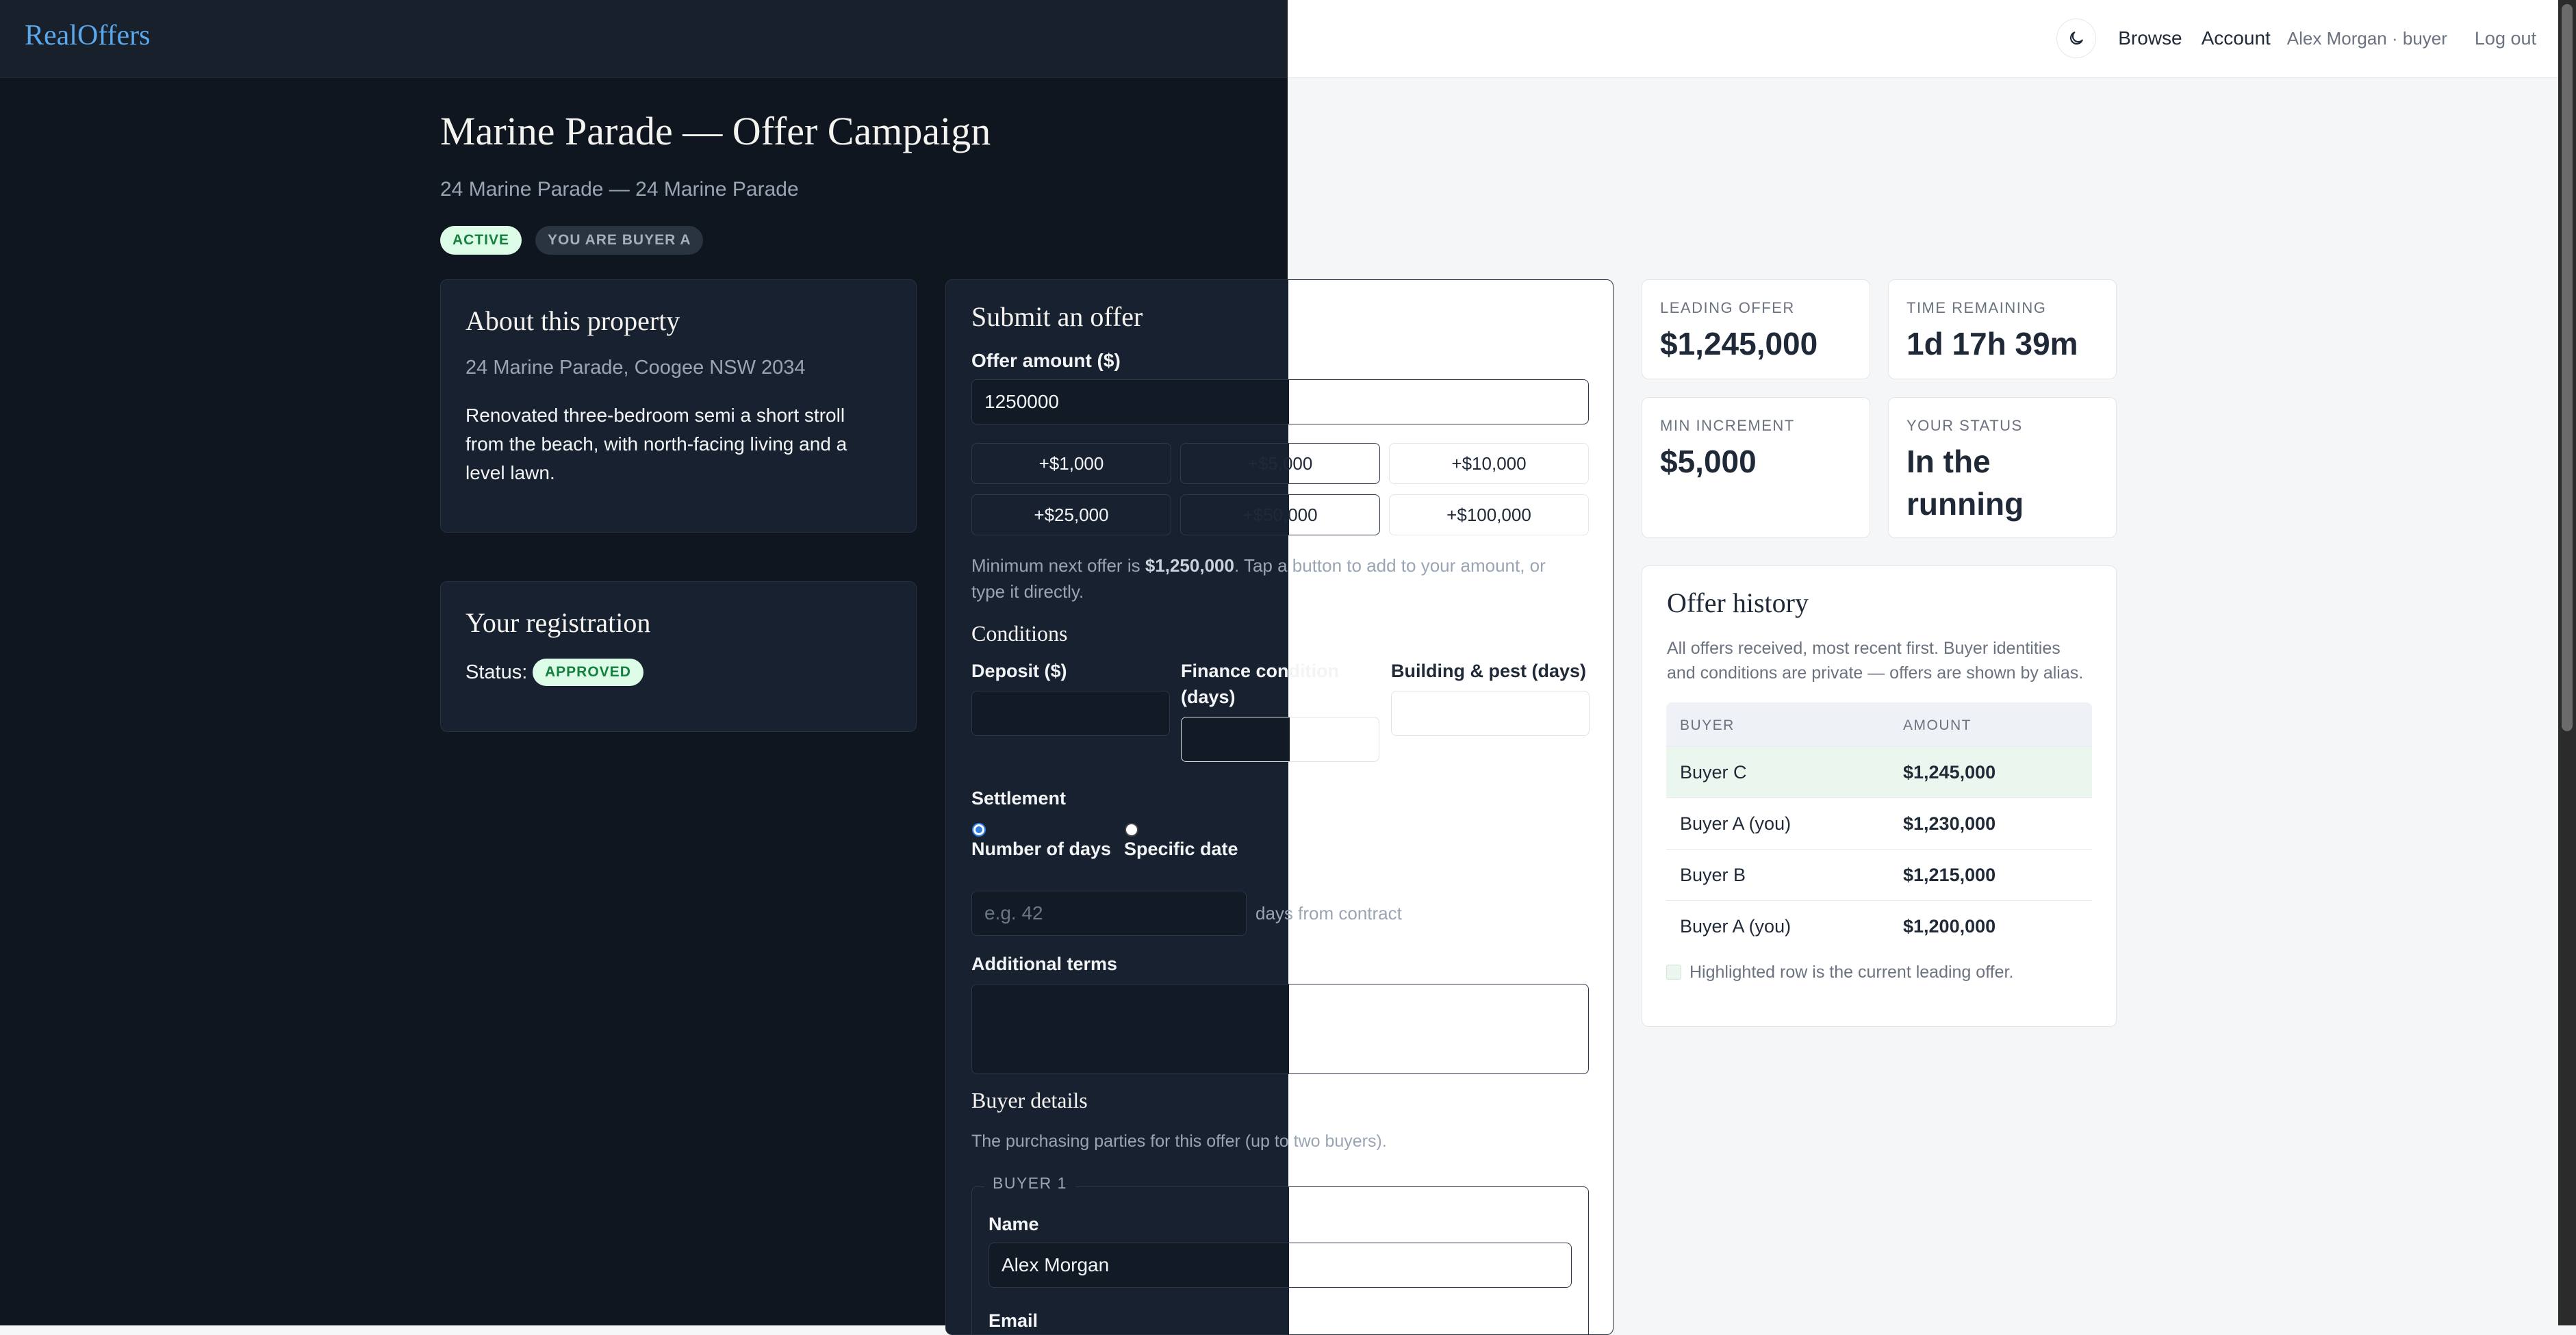 The height and width of the screenshot is (1335, 2576). Describe the element at coordinates (510, 473) in the screenshot. I see `property-desc-line-3: level lawn.` at that location.